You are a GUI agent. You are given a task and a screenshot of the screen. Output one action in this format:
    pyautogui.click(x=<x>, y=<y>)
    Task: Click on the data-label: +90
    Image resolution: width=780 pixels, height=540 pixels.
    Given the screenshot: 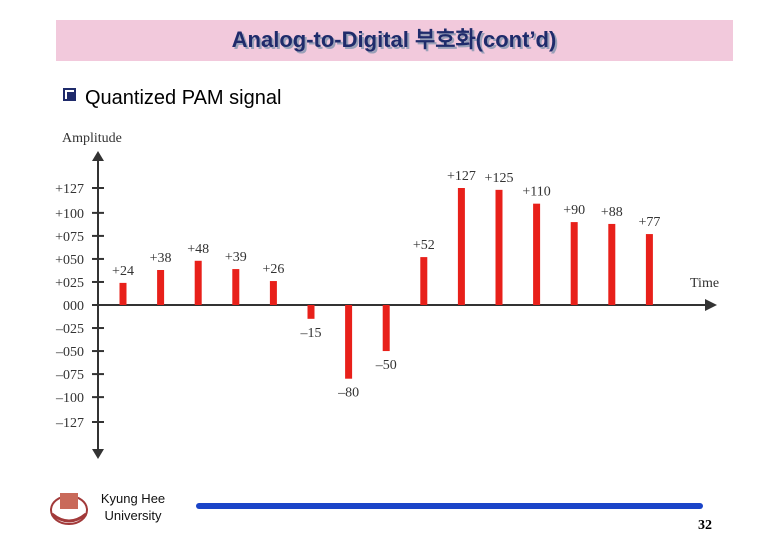 What is the action you would take?
    pyautogui.click(x=574, y=210)
    